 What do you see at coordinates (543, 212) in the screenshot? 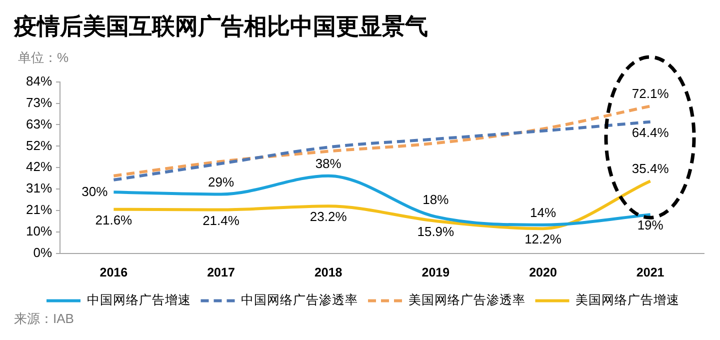
I see `data-label: 14%` at bounding box center [543, 212].